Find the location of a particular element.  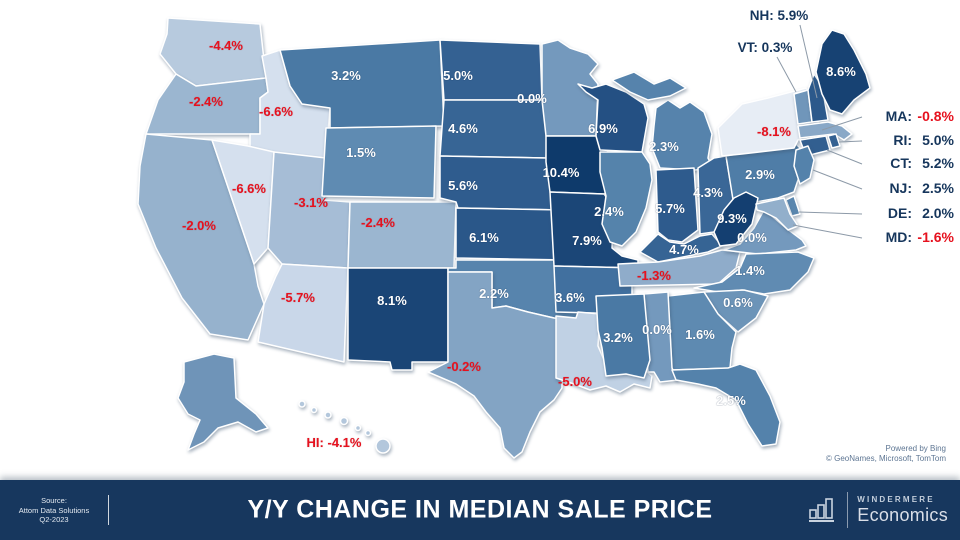

value-label-LA: -5.0% is located at coordinates (575, 381).